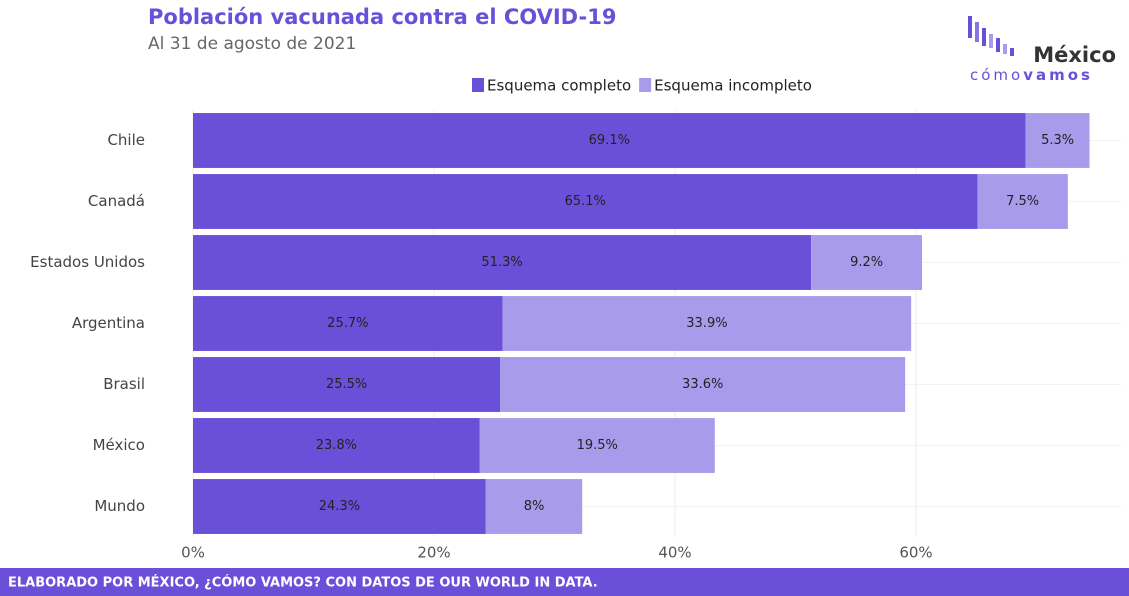 Image resolution: width=1129 pixels, height=596 pixels. I want to click on data-label: 9.2%, so click(866, 262).